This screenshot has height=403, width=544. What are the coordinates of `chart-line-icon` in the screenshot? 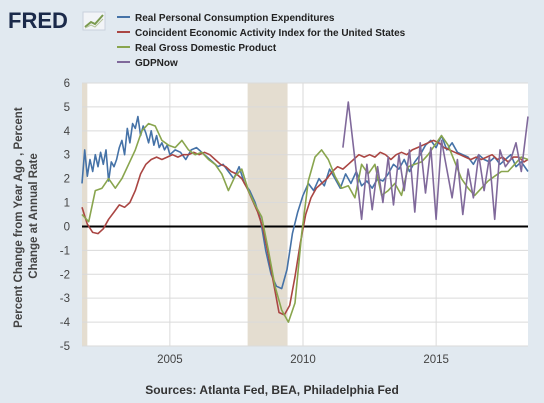 It's located at (94, 21).